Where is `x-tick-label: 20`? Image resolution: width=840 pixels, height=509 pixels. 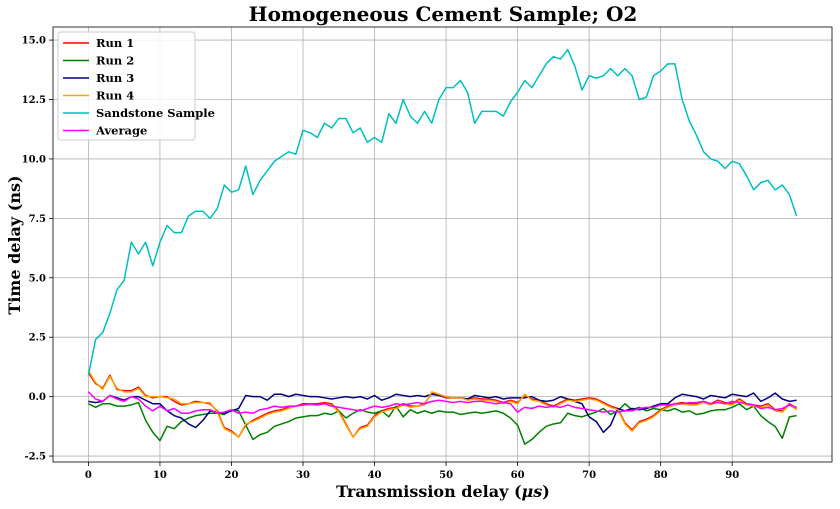 x-tick-label: 20 is located at coordinates (232, 475).